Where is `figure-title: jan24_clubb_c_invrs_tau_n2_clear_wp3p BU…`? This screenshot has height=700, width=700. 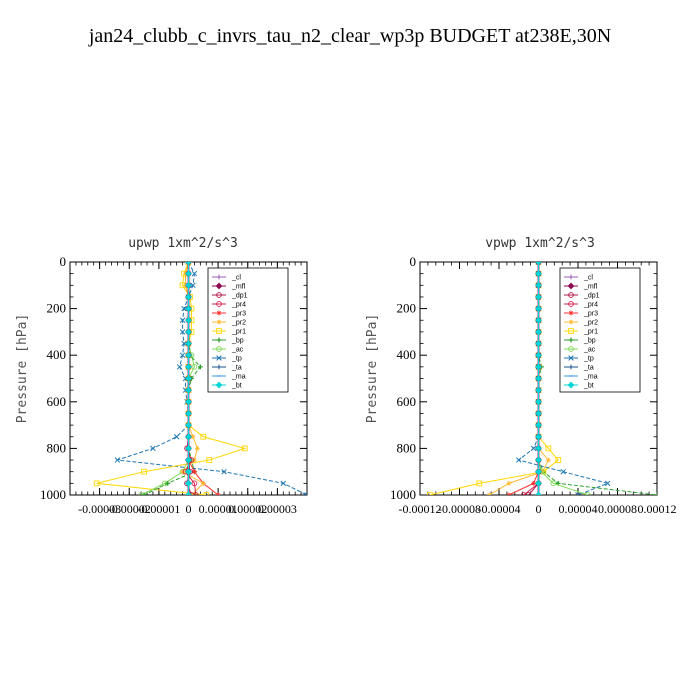 figure-title: jan24_clubb_c_invrs_tau_n2_clear_wp3p BU… is located at coordinates (349, 36).